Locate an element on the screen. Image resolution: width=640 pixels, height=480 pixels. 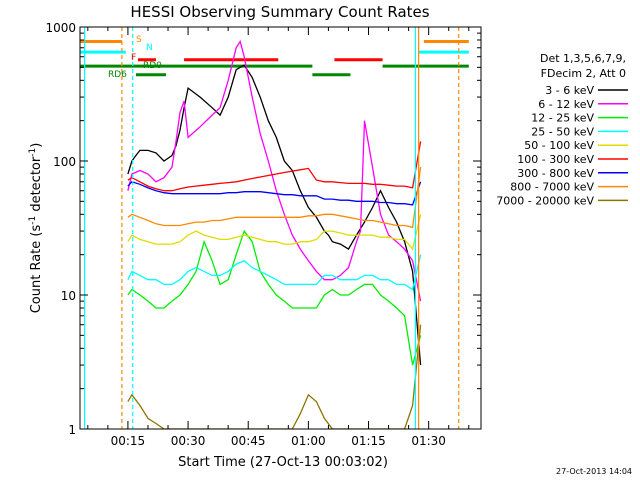
status-bar-label-rd0: RD0 is located at coordinates (152, 66).